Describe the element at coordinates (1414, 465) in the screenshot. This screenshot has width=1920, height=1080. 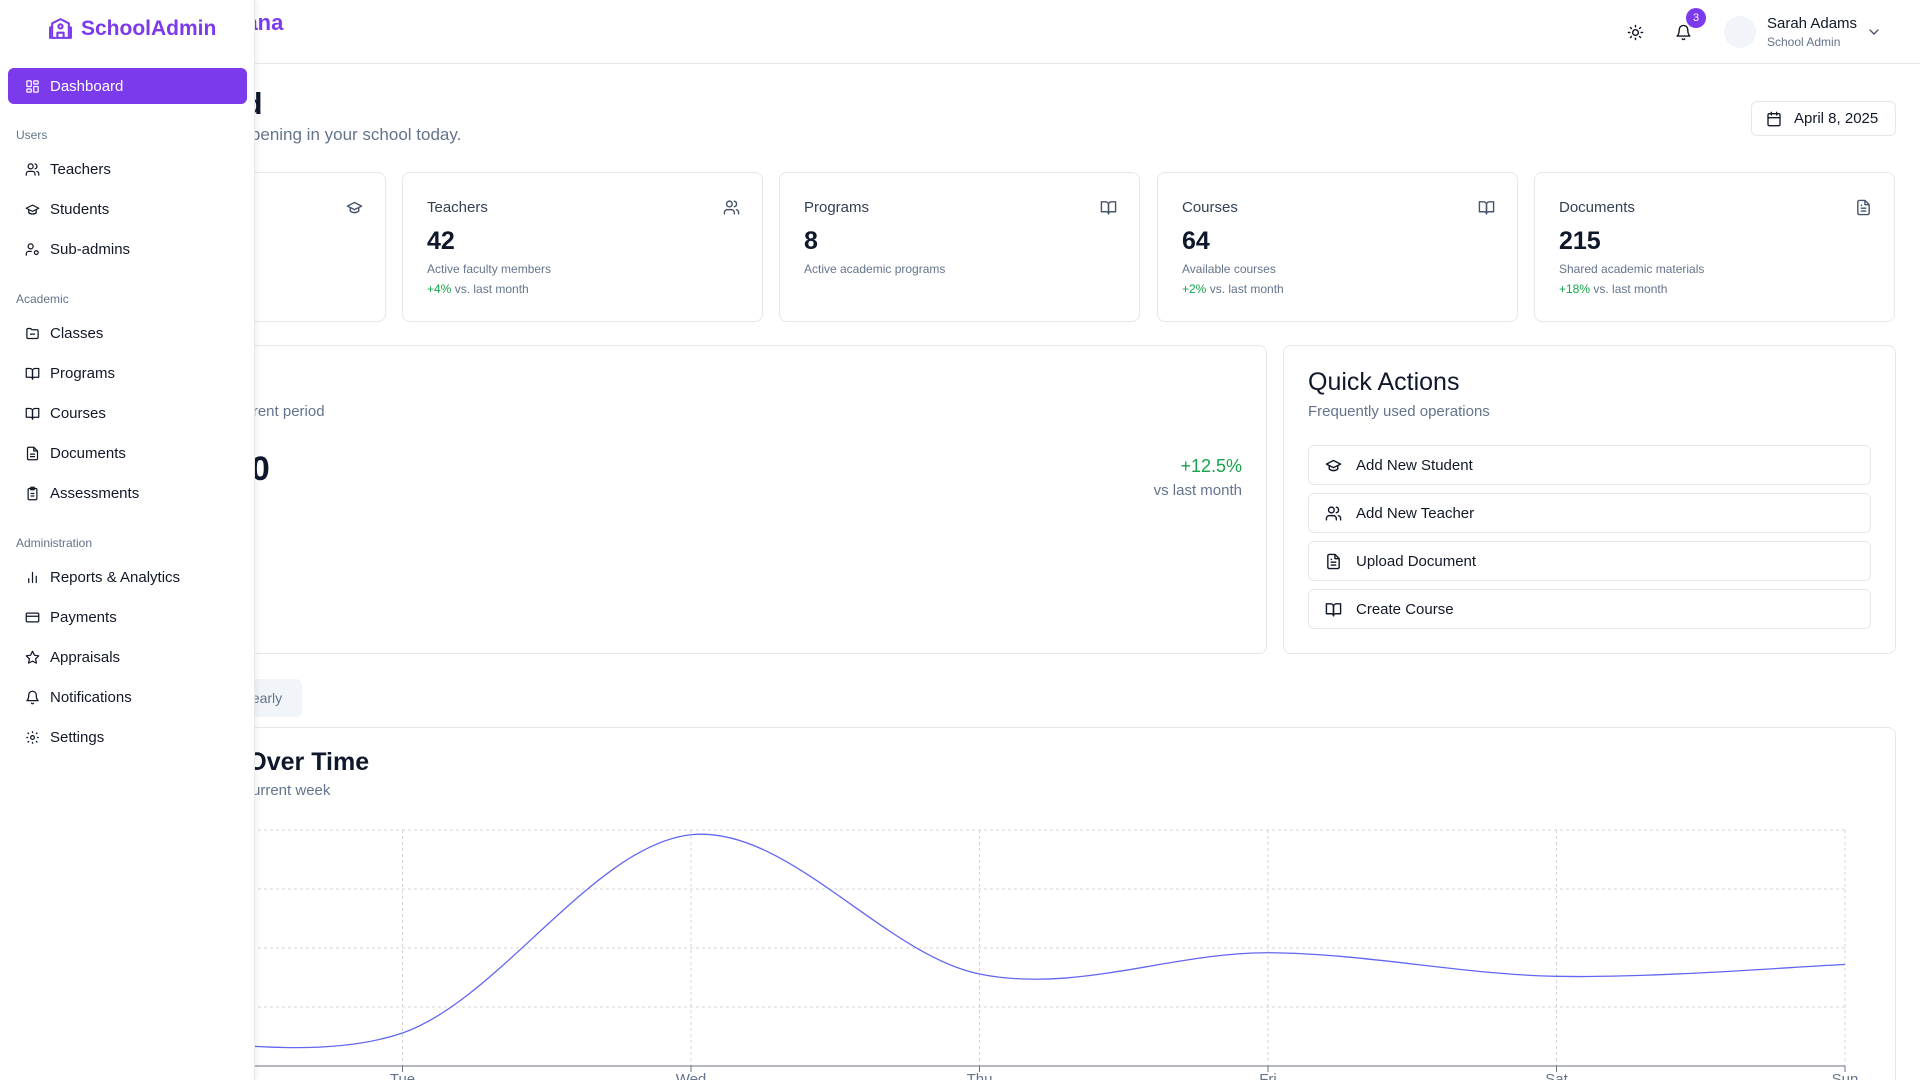
I see `button-label: Add New Student` at that location.